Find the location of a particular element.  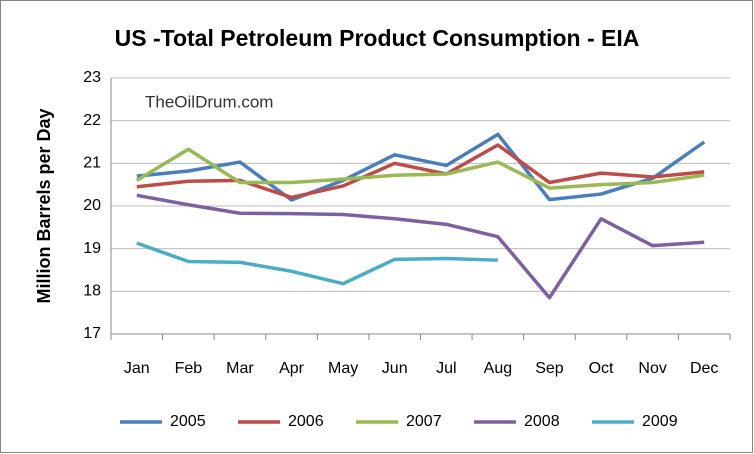

legend-label: 2005 is located at coordinates (188, 421).